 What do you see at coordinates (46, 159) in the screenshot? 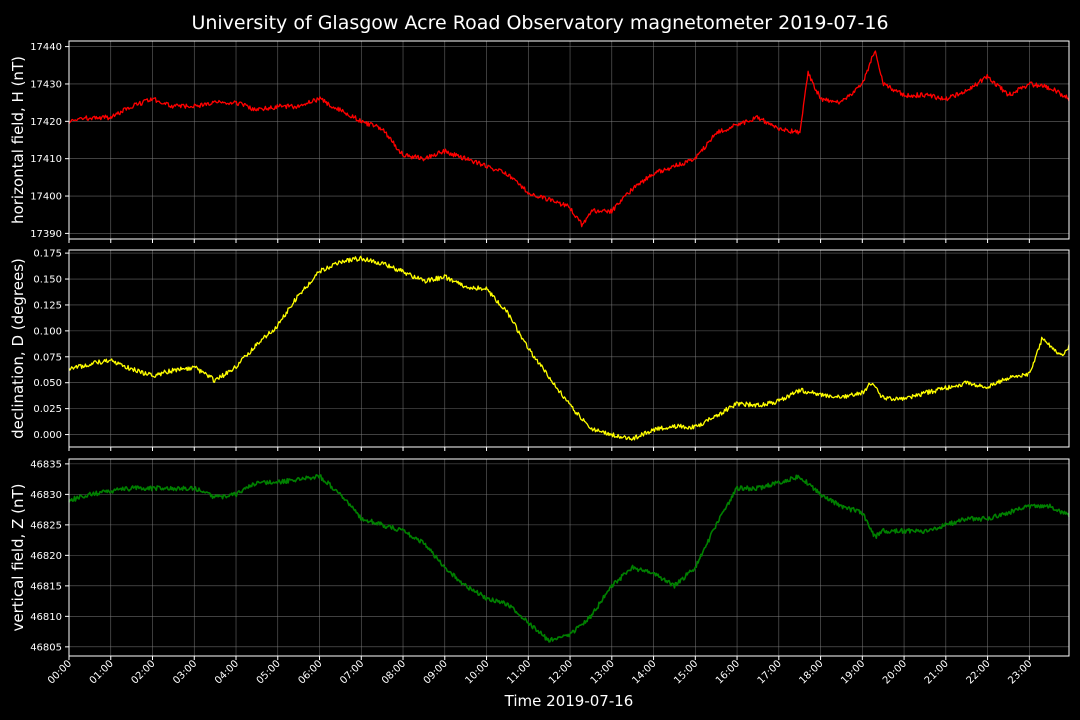
I see `y-tick-label: 17410` at bounding box center [46, 159].